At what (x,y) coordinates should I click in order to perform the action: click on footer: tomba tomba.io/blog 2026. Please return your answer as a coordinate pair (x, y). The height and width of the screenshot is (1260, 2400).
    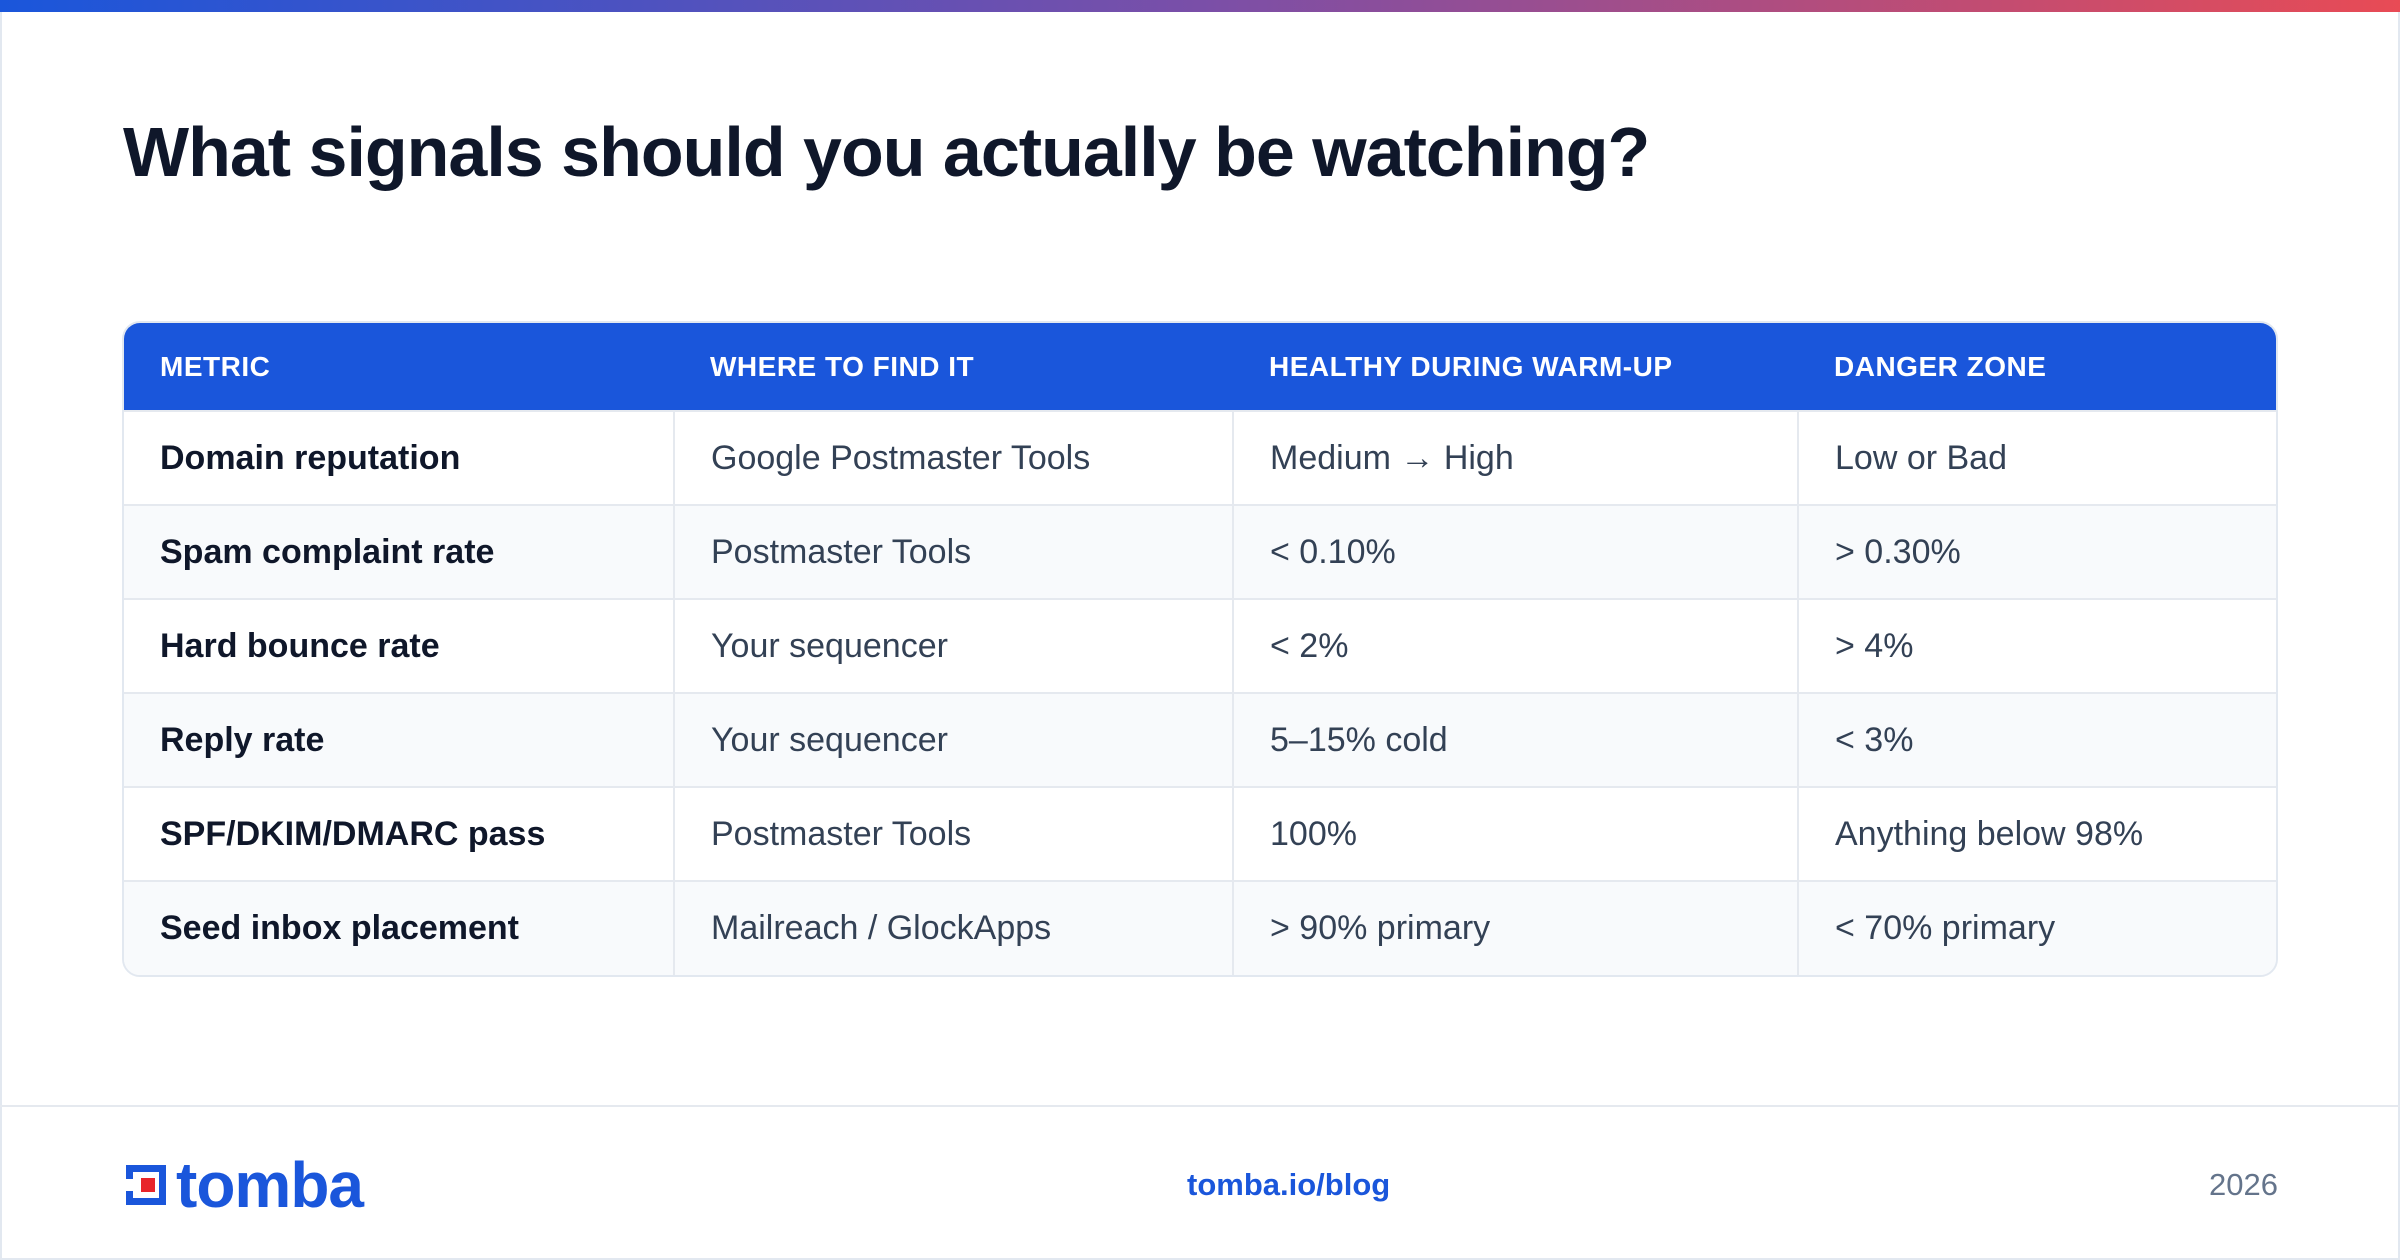
    Looking at the image, I should click on (1200, 1182).